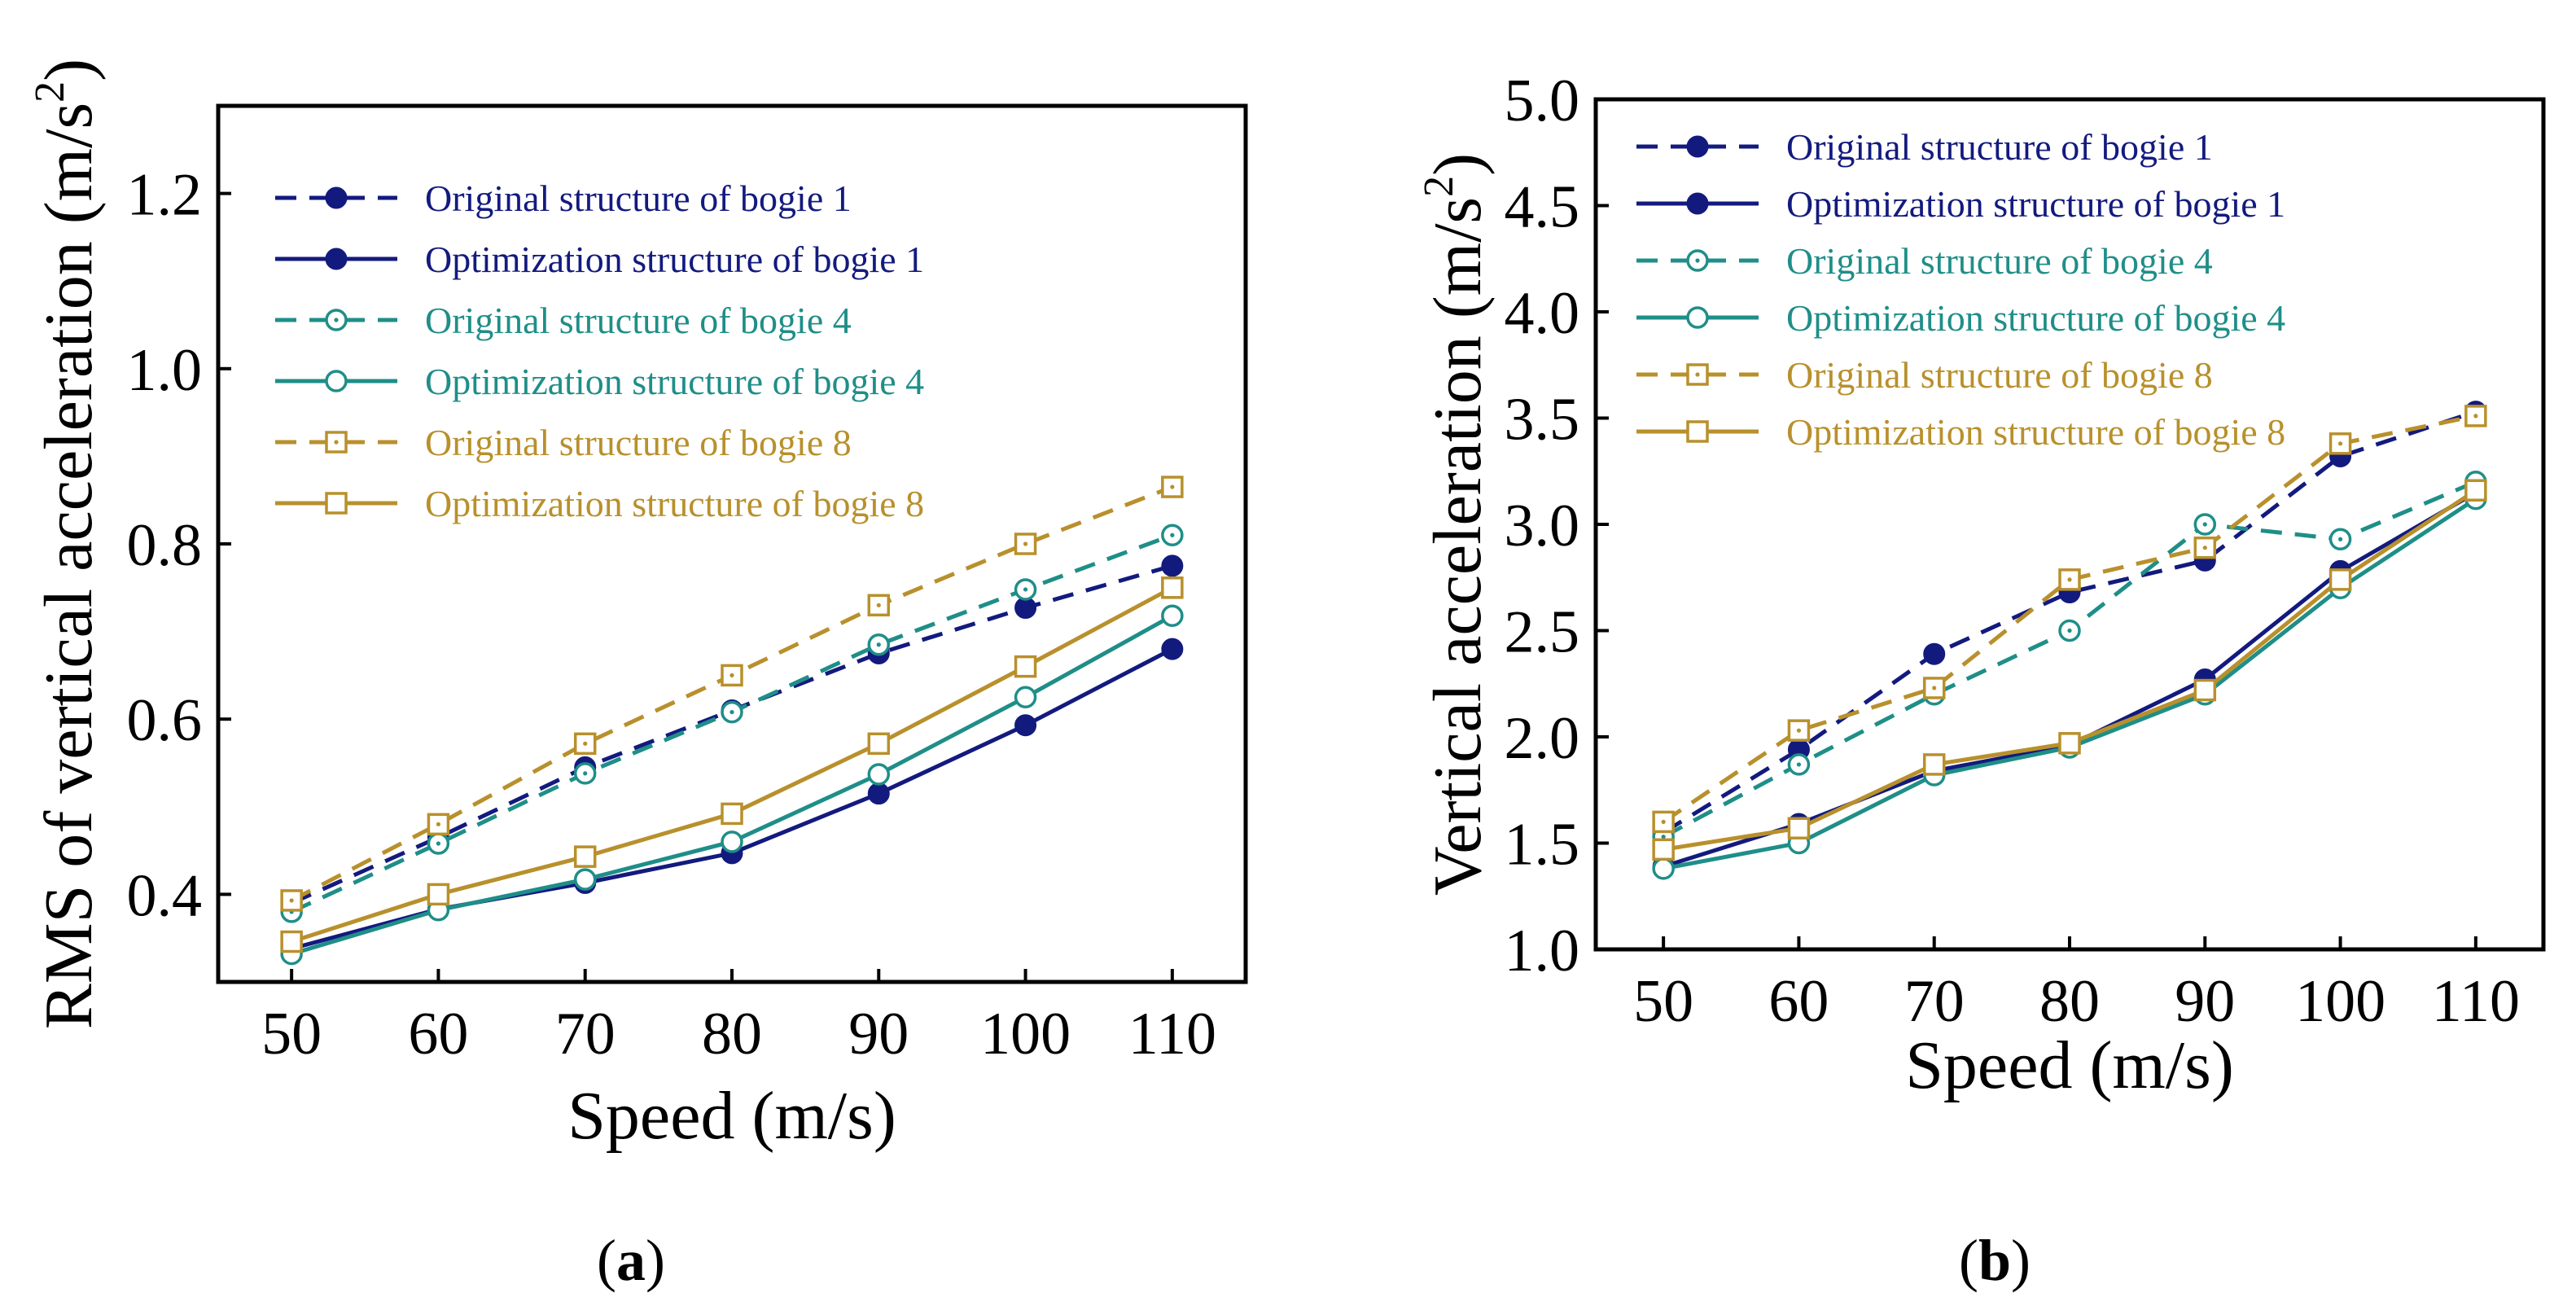 Image resolution: width=2576 pixels, height=1306 pixels. I want to click on legend-entry: Original structure of bogie 1, so click(1924, 147).